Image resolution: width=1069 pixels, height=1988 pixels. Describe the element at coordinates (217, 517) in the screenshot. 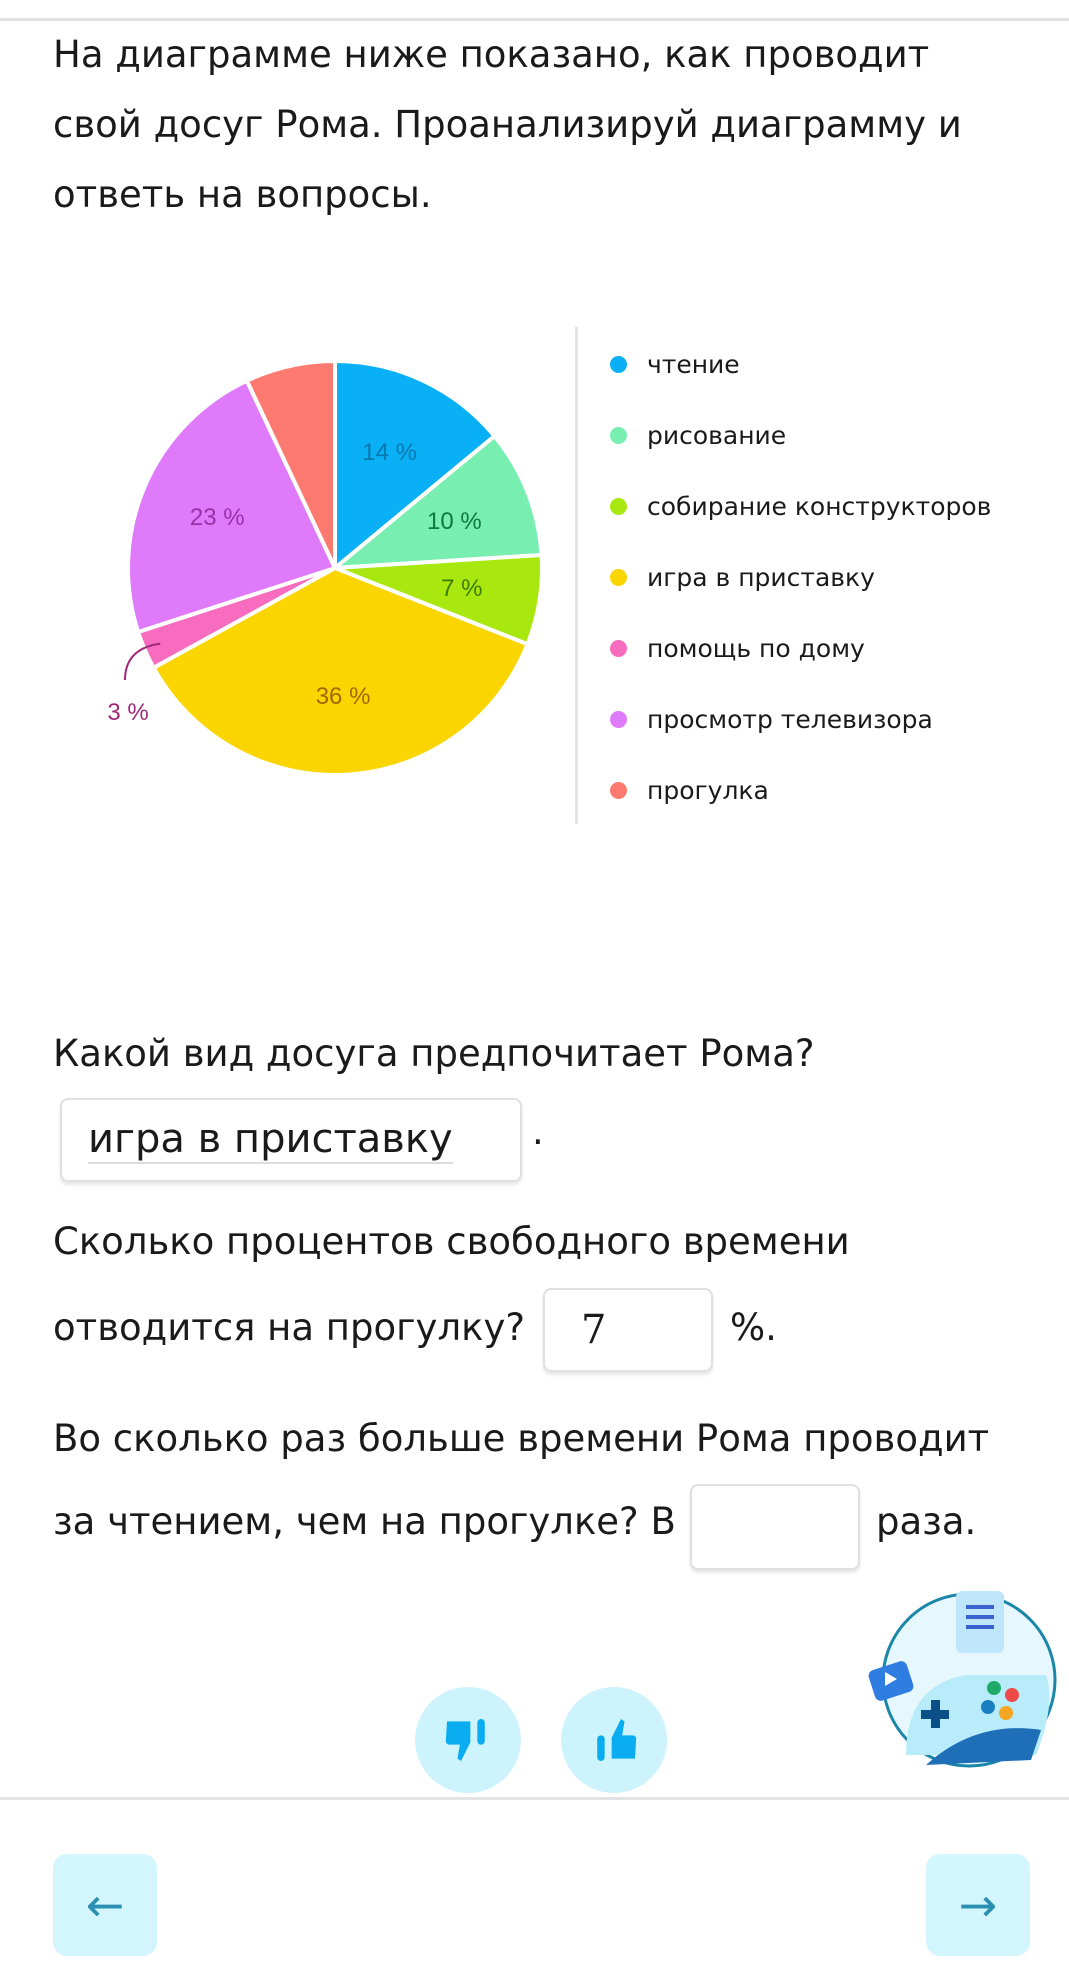

I see `pie-label-5: 23 %` at that location.